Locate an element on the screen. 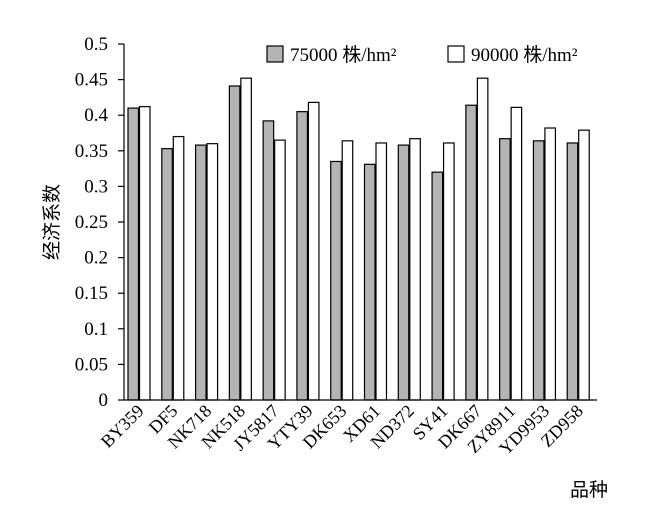  legend: 75000 株/hm² 90000 株/hm² is located at coordinates (422, 55).